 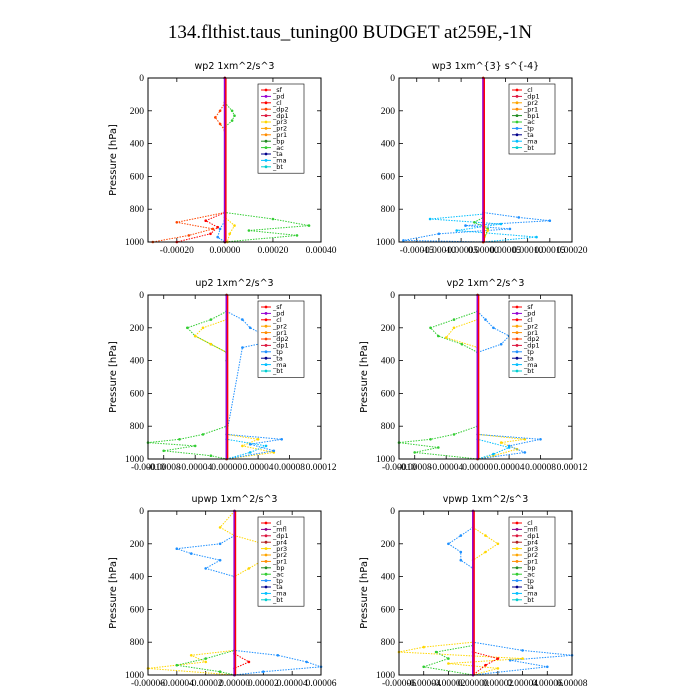 I want to click on legend-label: _pr4, so click(x=530, y=542).